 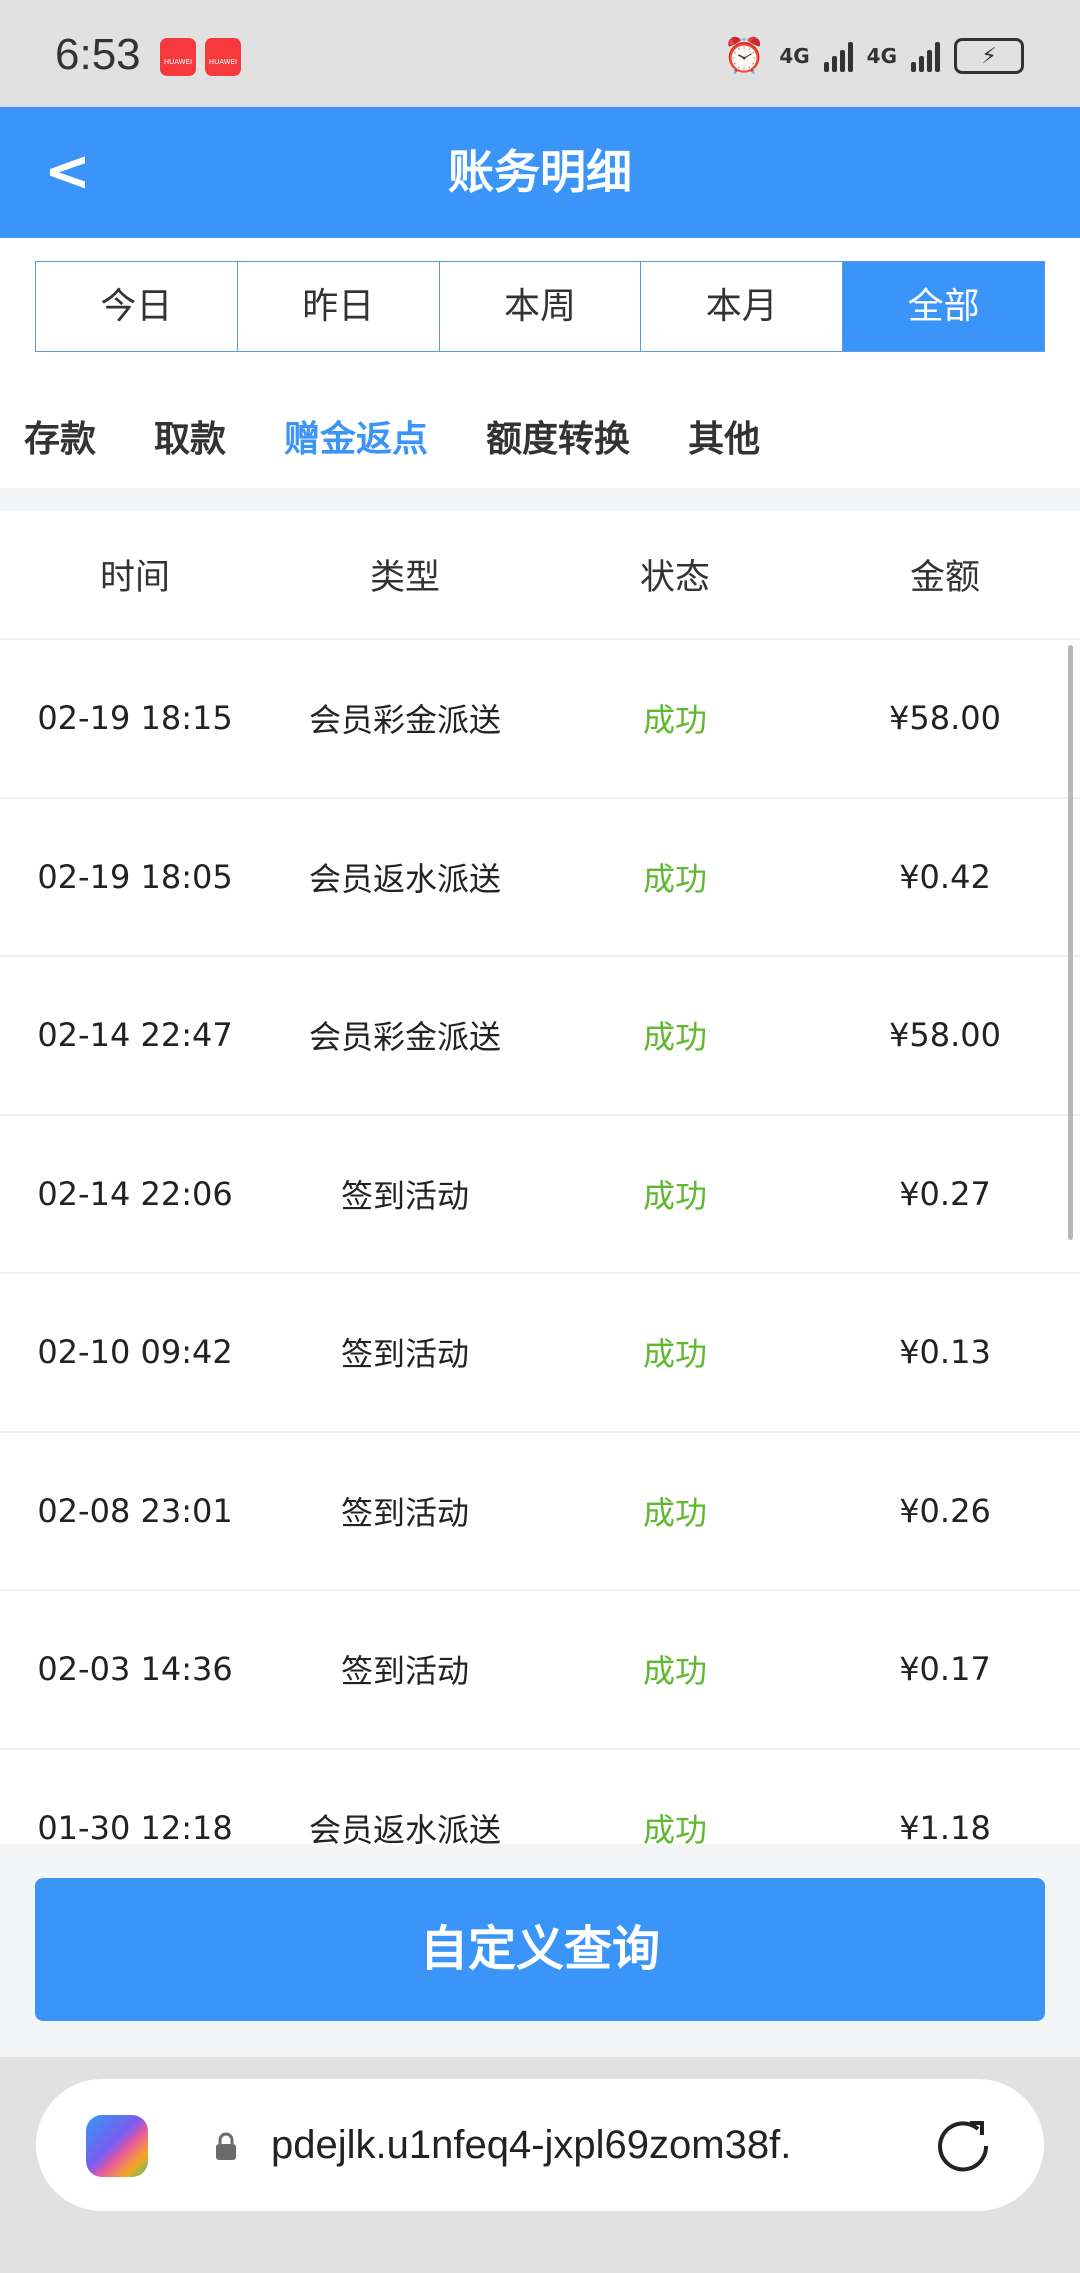 I want to click on category-tabs: 存款 取款 赠金返点 额度转换 其他, so click(x=421, y=440).